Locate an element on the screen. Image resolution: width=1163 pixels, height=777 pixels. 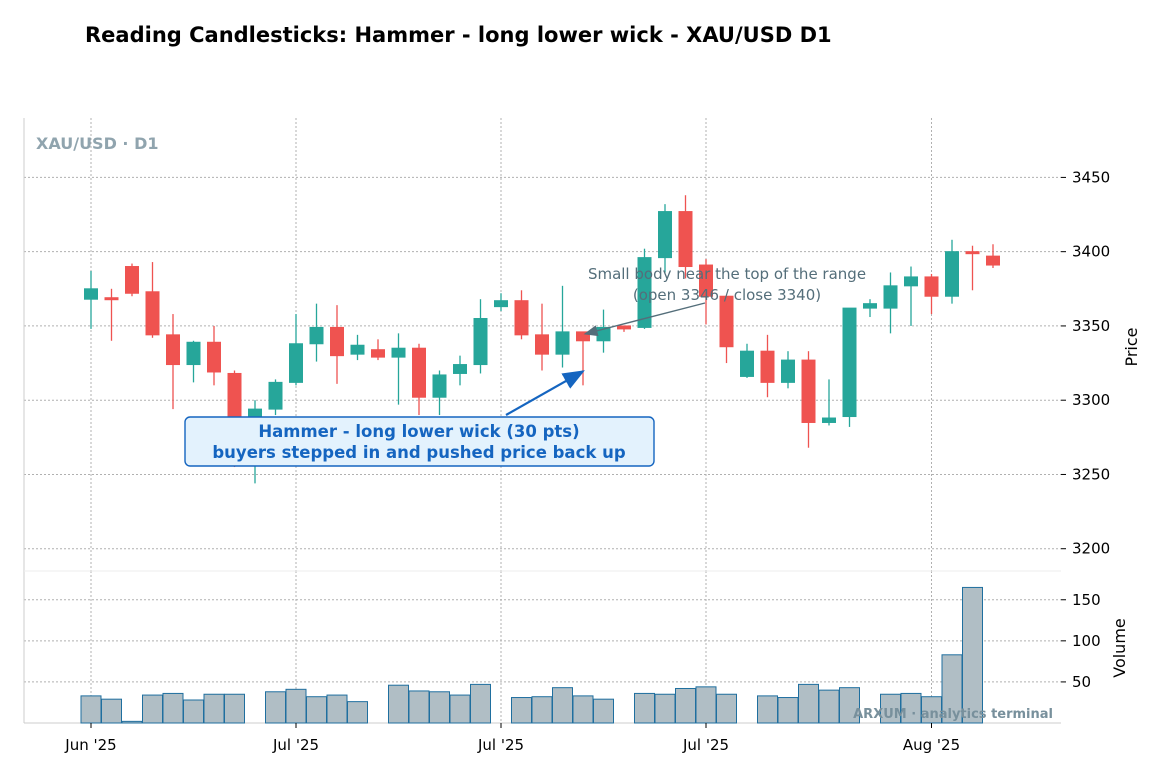
volume-tick-labels: 50 100 150 is located at coordinates (1081, 641).